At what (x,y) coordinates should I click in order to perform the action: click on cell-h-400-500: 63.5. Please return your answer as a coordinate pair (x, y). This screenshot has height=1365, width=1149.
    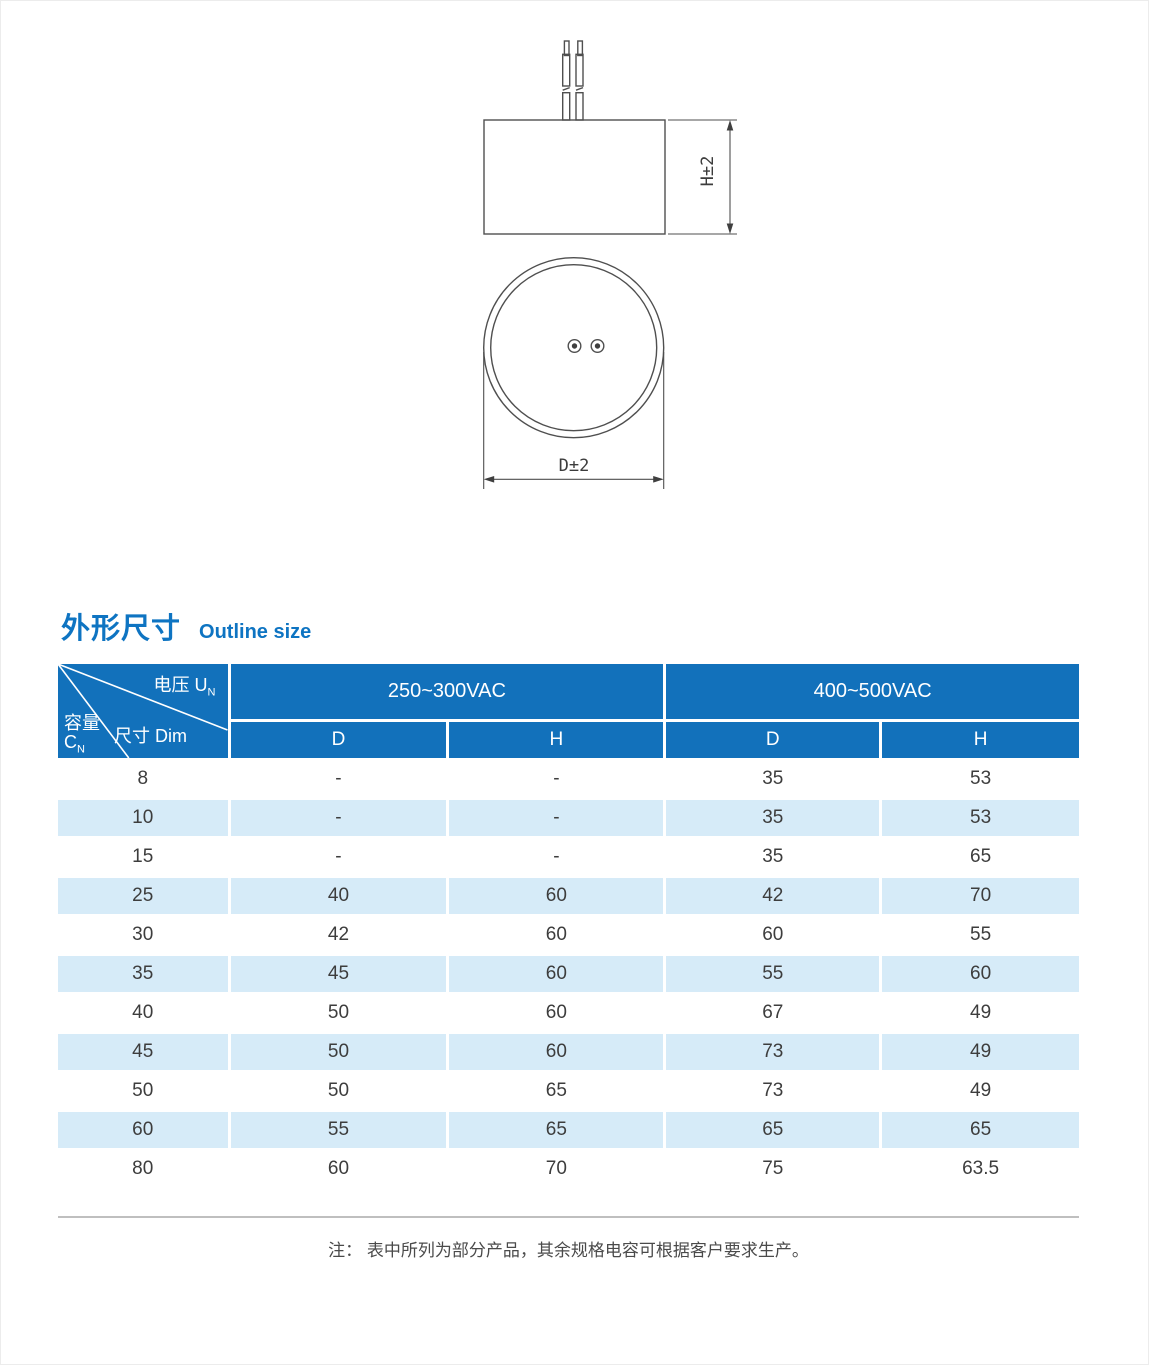
    Looking at the image, I should click on (980, 1169).